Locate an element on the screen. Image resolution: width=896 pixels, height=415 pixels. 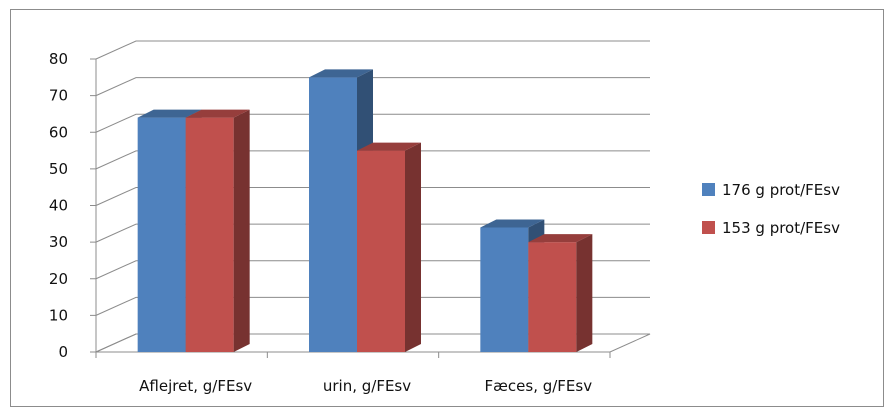
y-tick-label: 70 is located at coordinates (58, 96).